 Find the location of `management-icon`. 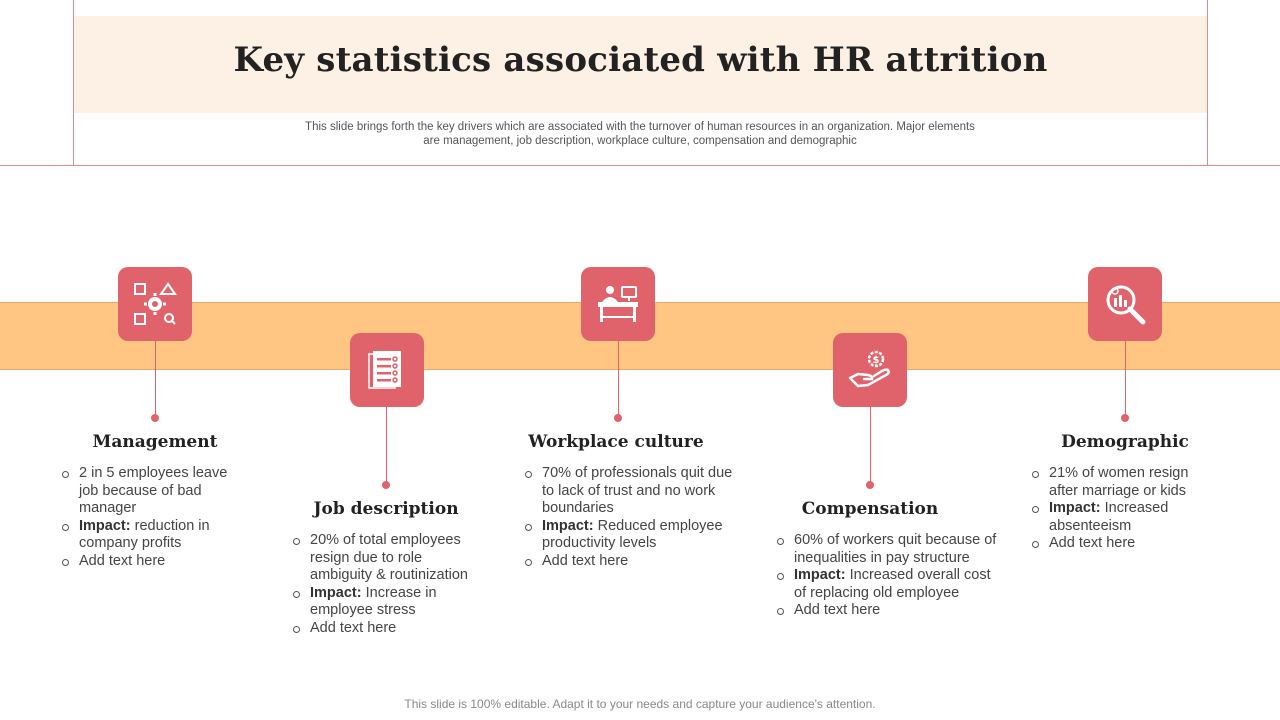

management-icon is located at coordinates (155, 303).